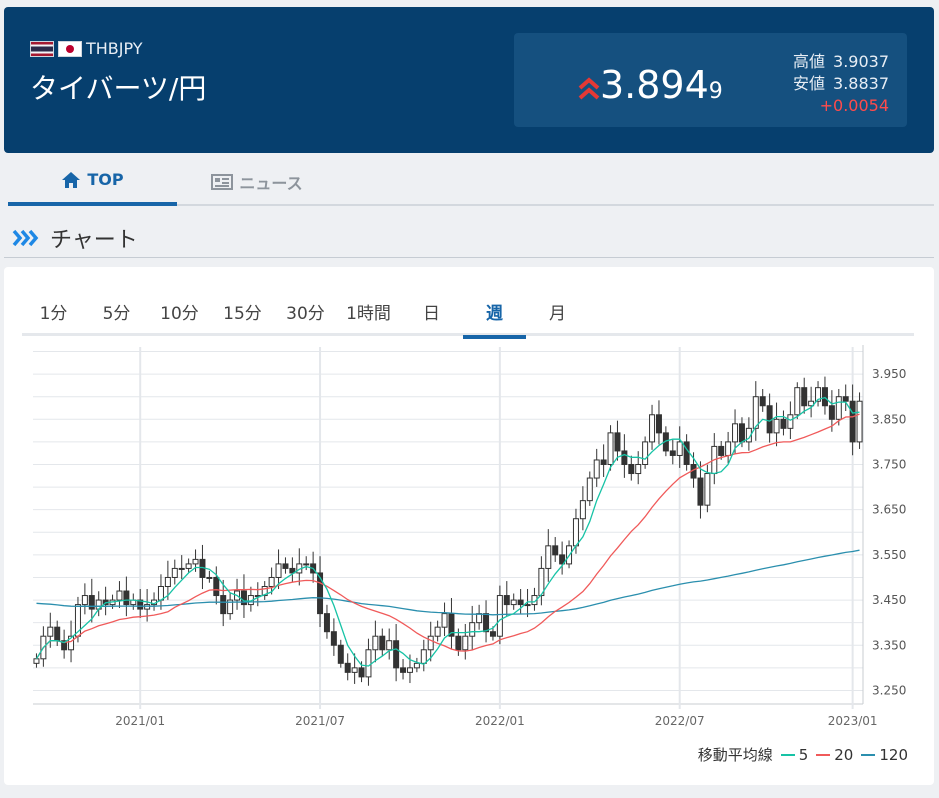  I want to click on section-divider, so click(469, 257).